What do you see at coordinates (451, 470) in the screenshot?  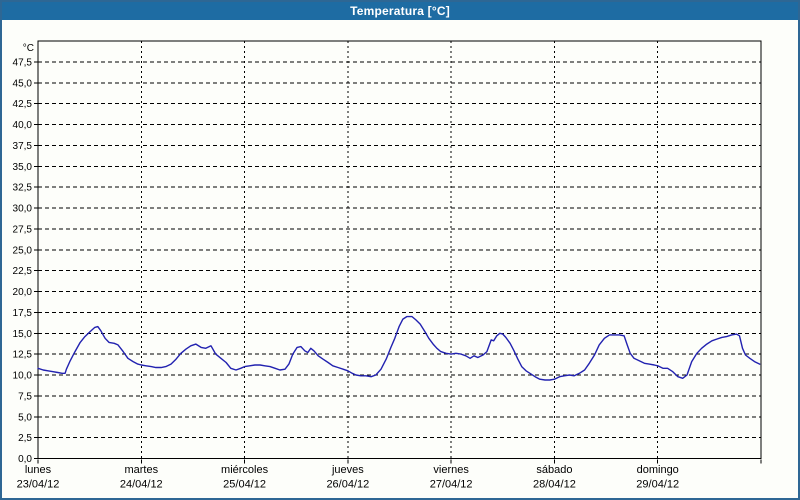 I see `x-day-name-label: viernes` at bounding box center [451, 470].